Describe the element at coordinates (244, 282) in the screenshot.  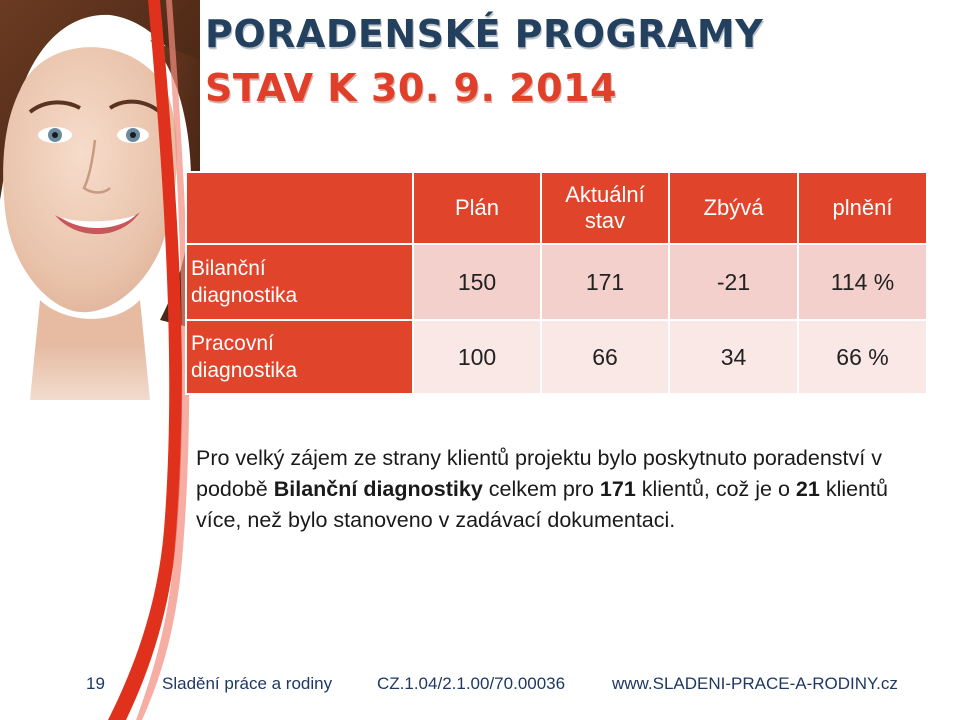
I see `row-label-text: Bilanční diagnostika` at that location.